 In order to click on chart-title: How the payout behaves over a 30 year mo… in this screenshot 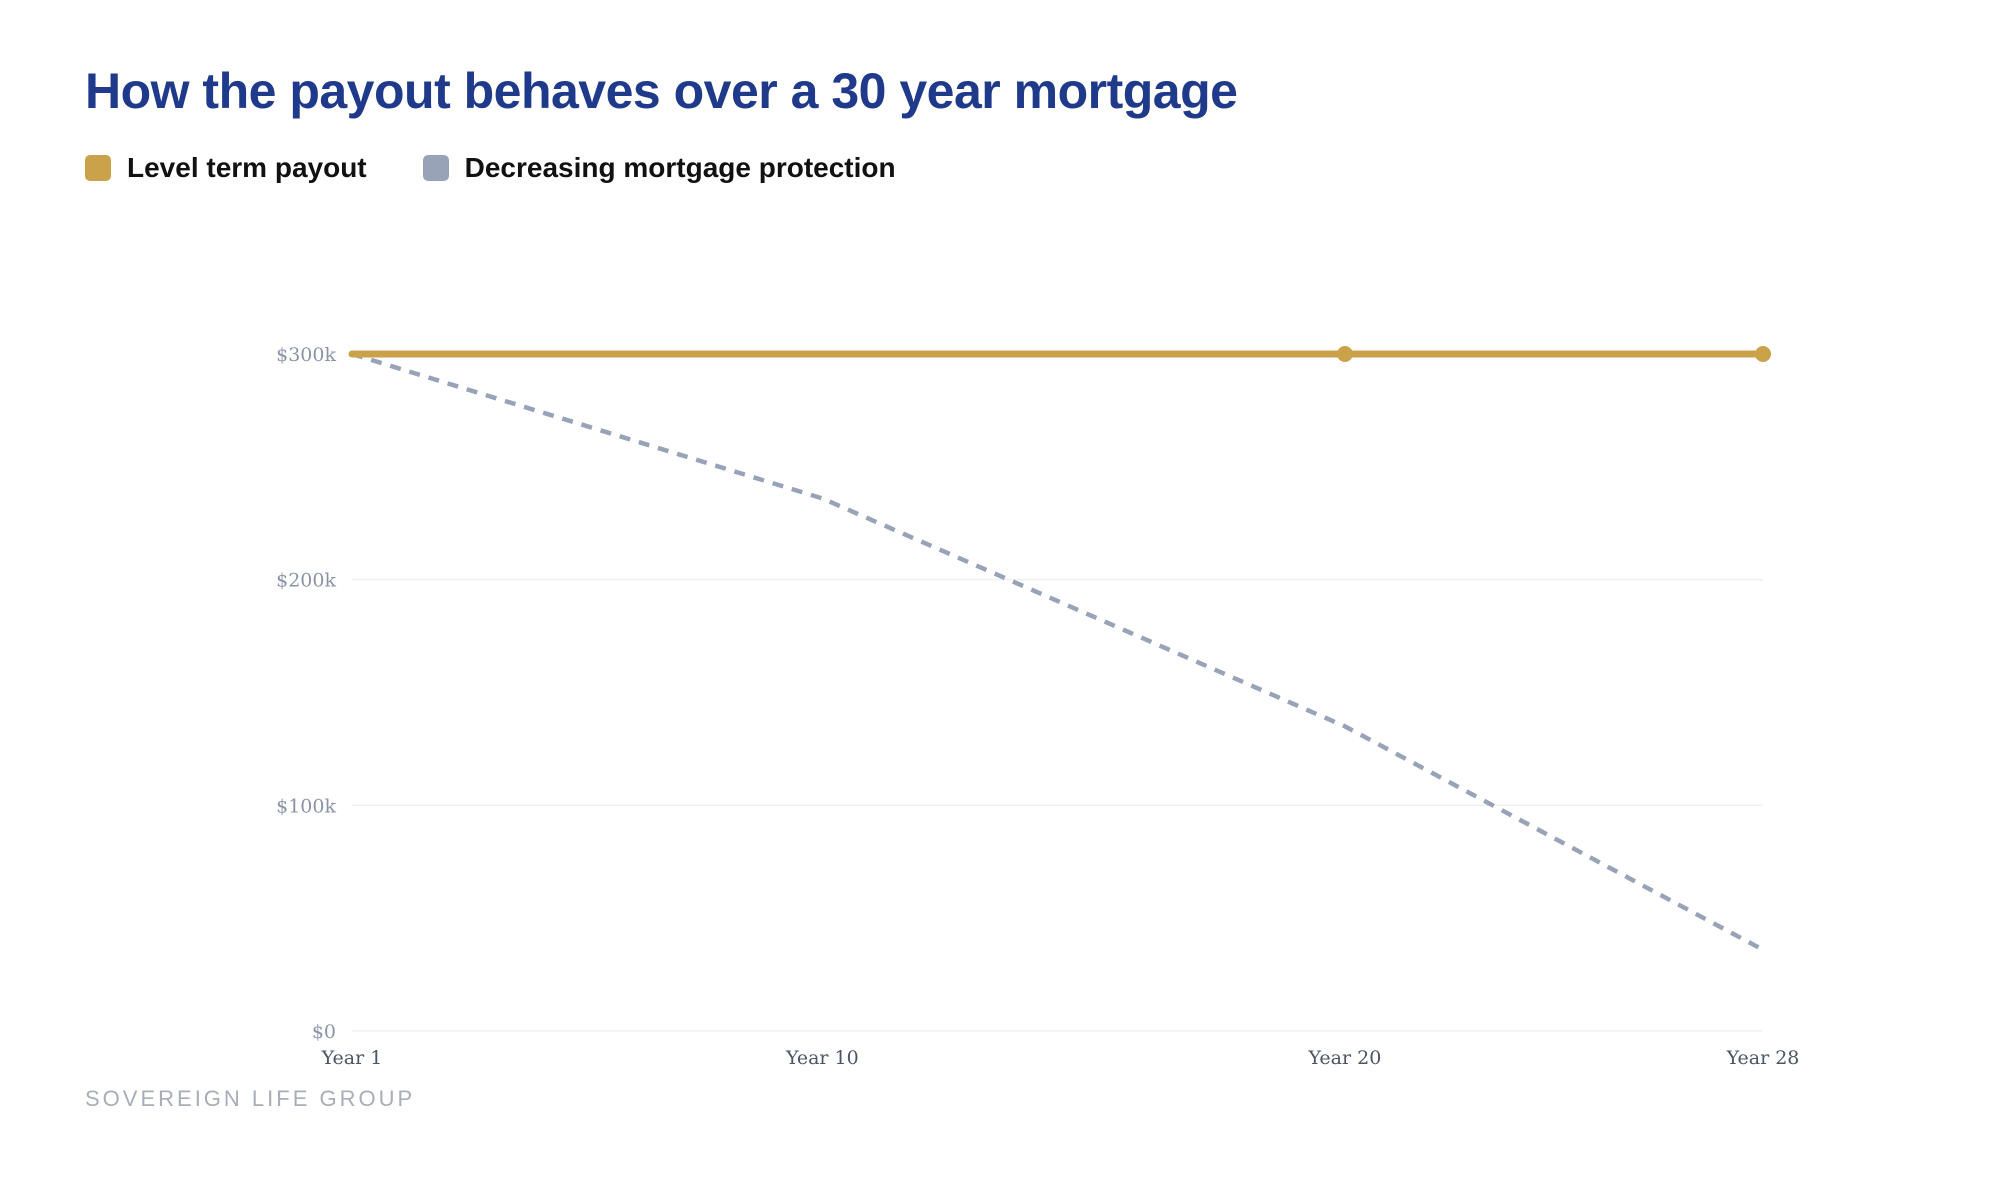, I will do `click(661, 91)`.